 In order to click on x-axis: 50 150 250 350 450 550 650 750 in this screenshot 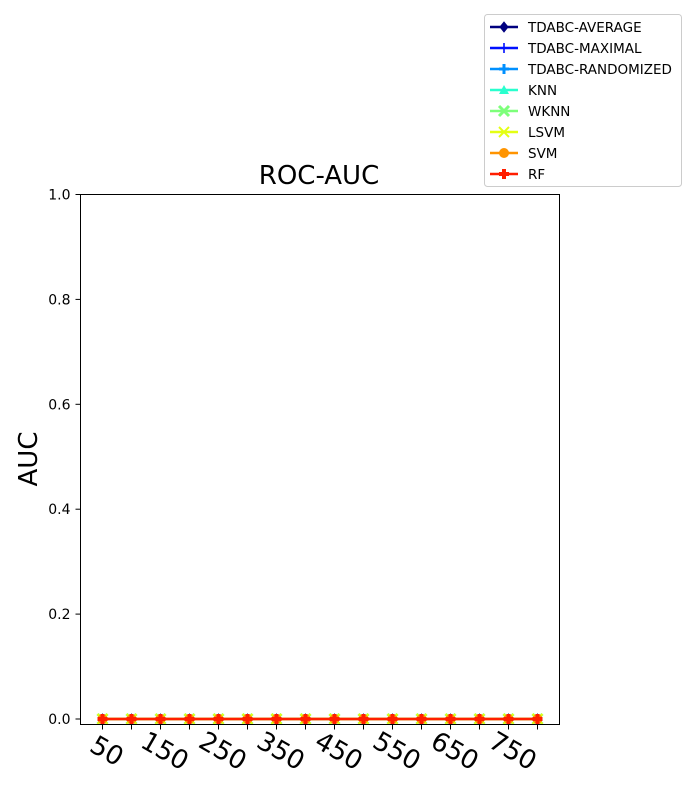, I will do `click(313, 750)`.